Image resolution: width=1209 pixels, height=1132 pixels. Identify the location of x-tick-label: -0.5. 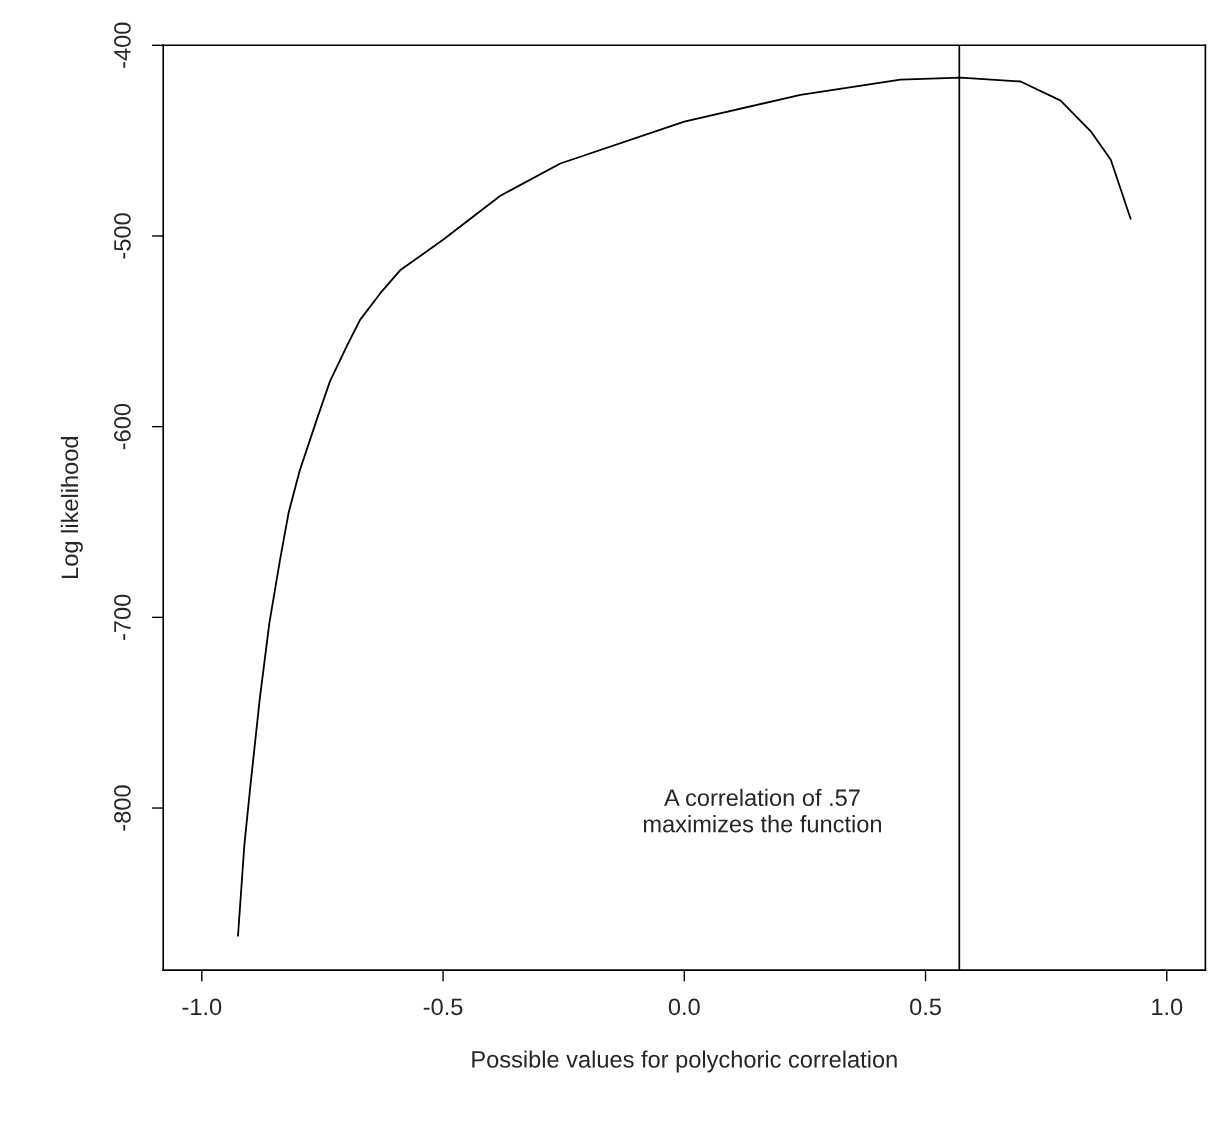
(443, 1007).